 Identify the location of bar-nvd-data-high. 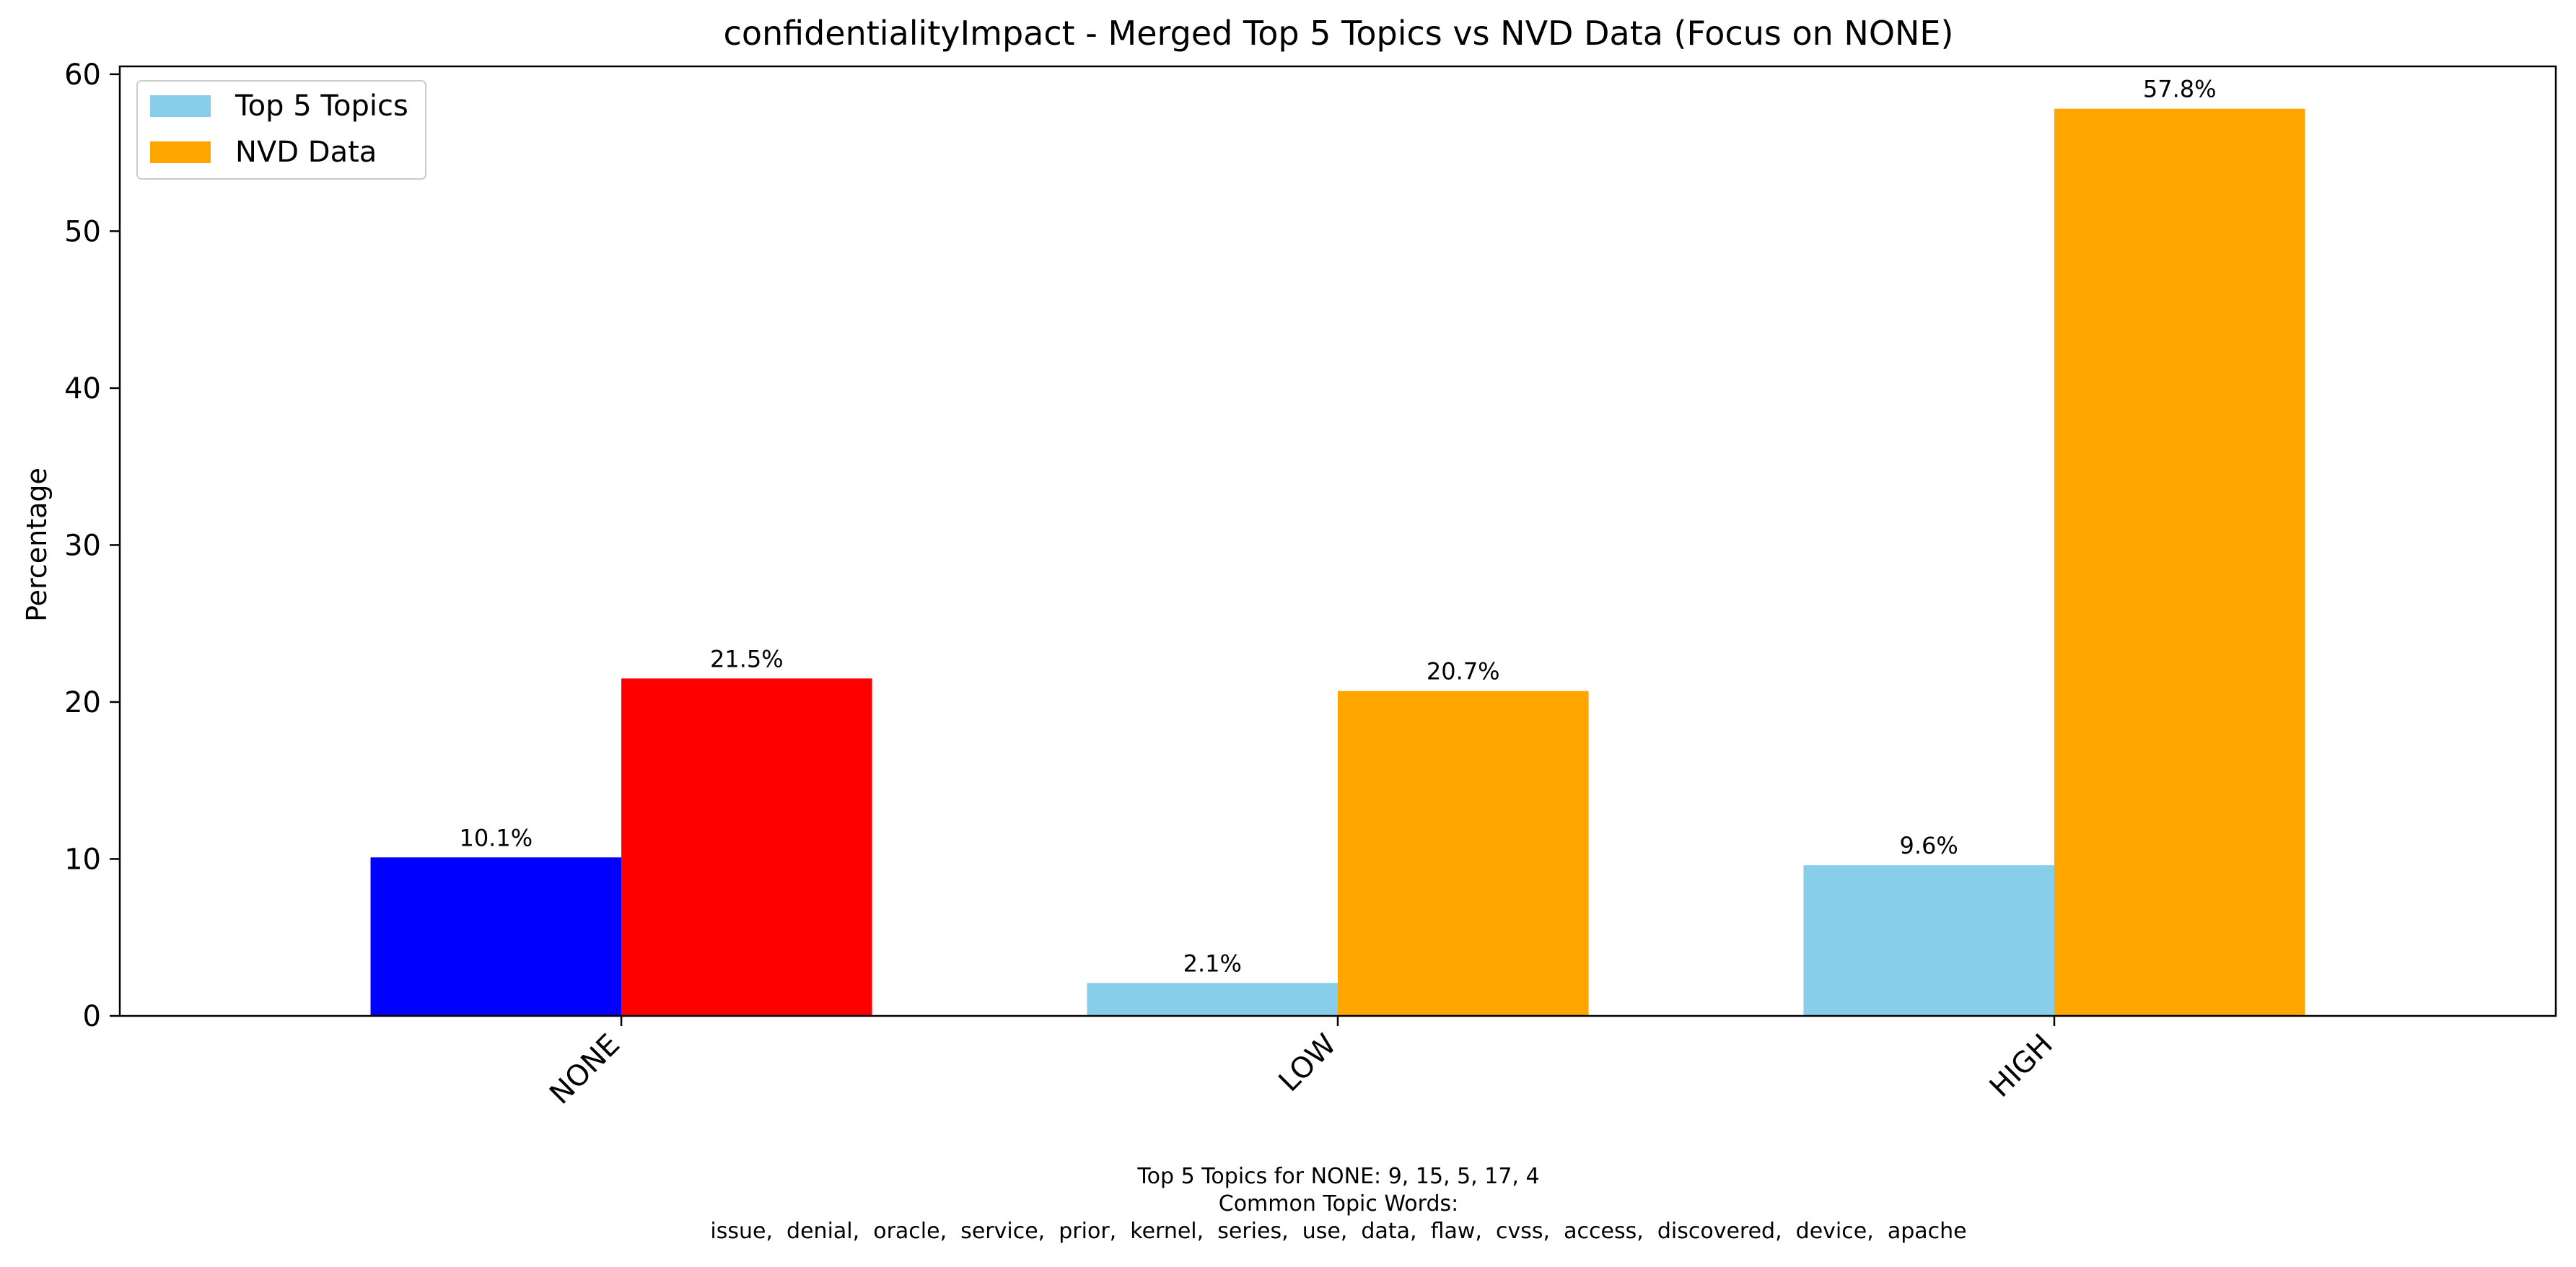
(2179, 562).